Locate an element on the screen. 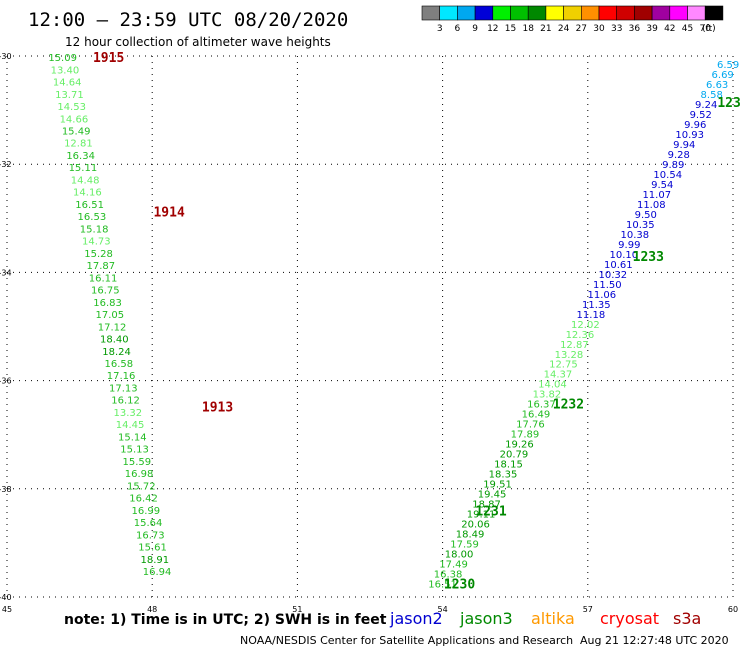  wave-height-value: 13.40 is located at coordinates (65, 70).